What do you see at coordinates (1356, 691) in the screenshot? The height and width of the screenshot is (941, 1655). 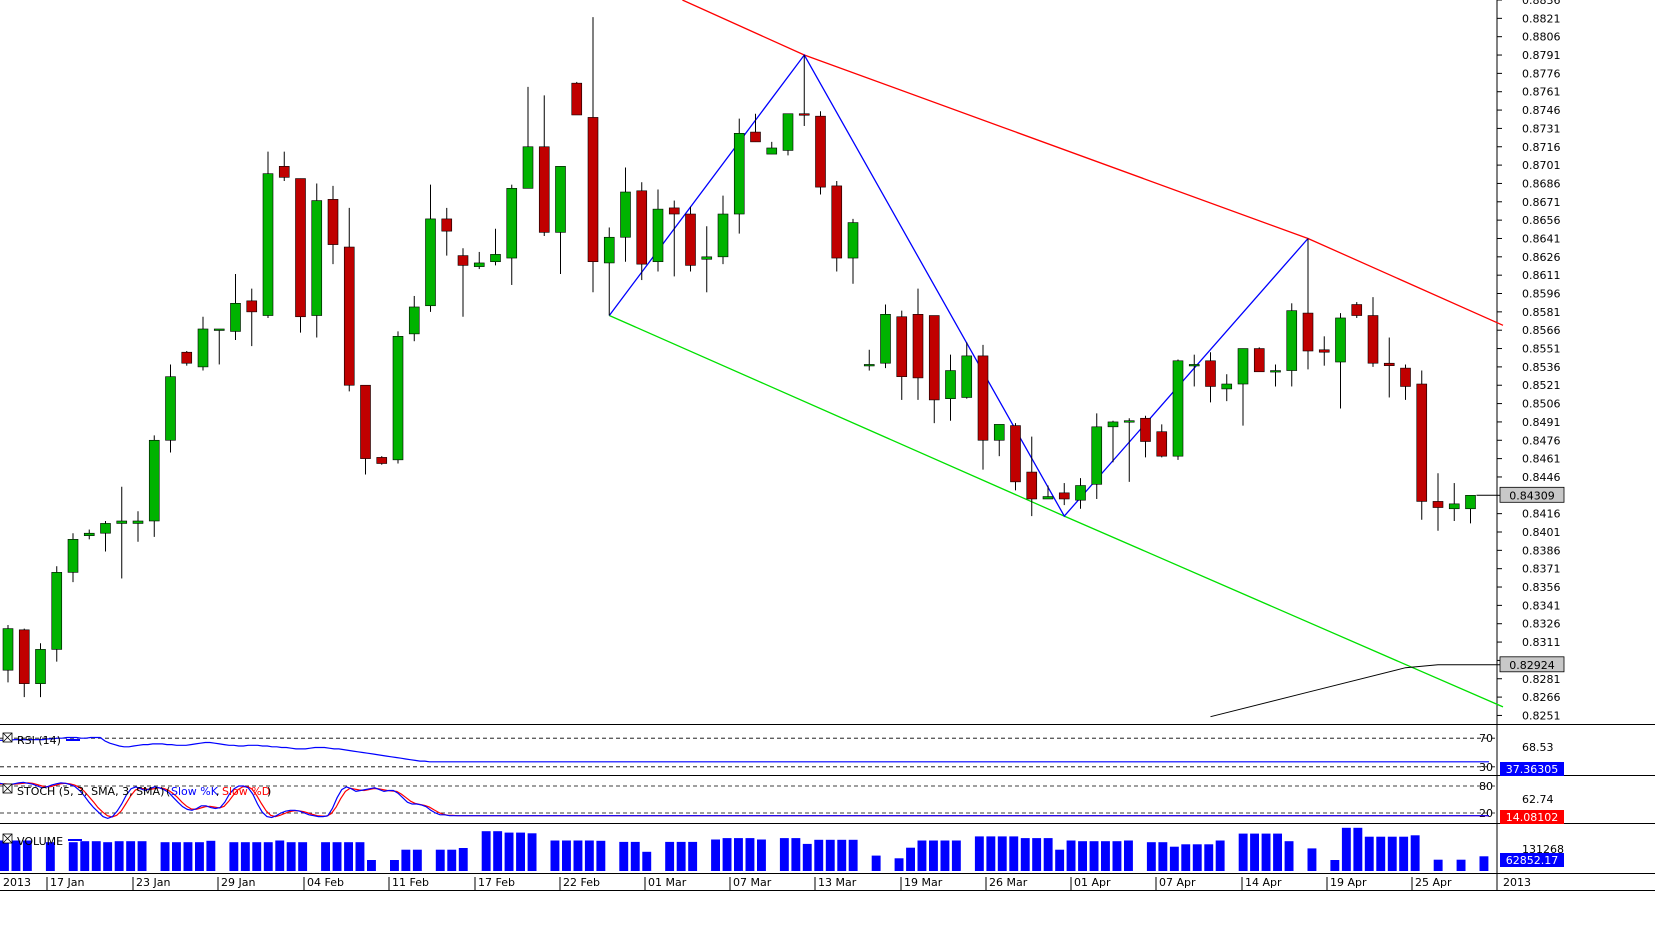 I see `moving-average-line` at bounding box center [1356, 691].